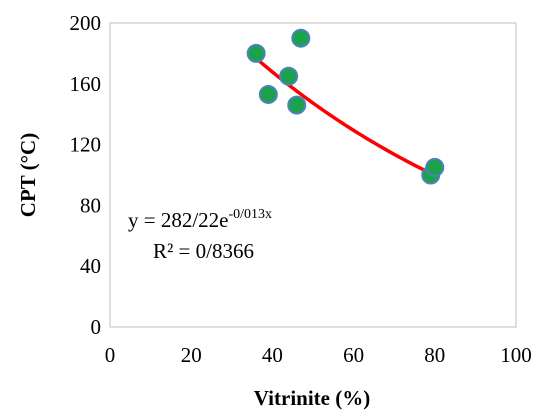 The width and height of the screenshot is (536, 410). What do you see at coordinates (90, 266) in the screenshot?
I see `y-tick-label: 40` at bounding box center [90, 266].